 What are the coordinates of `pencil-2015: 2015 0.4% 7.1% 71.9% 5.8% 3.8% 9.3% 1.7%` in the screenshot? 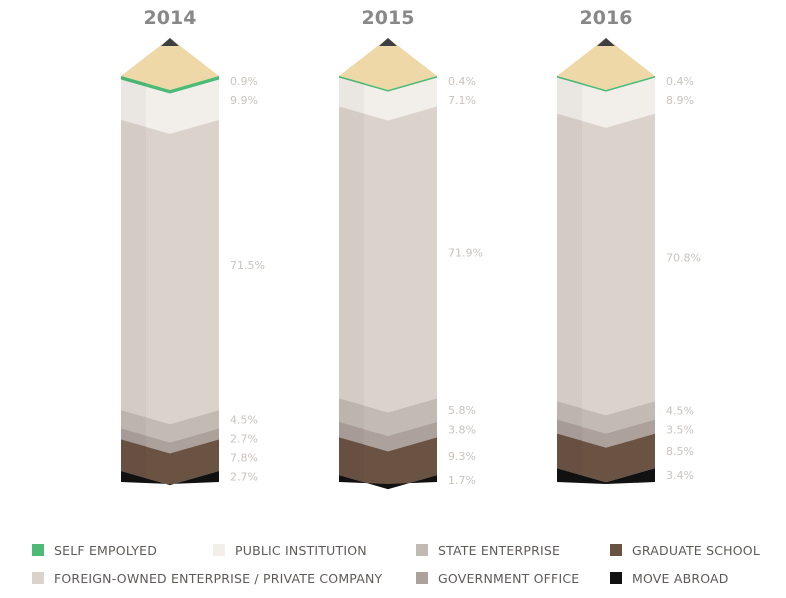 It's located at (411, 248).